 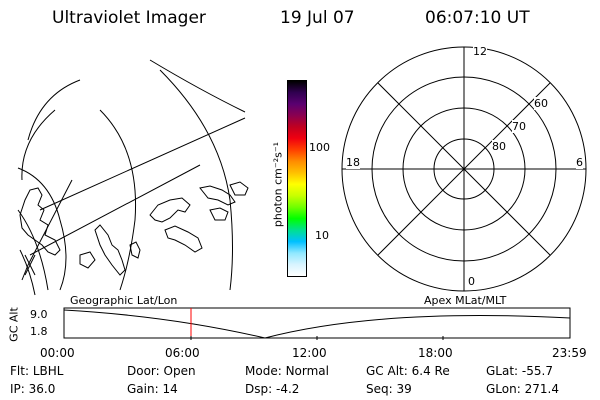 I want to click on time-label: 06:07:10 UT, so click(x=477, y=18).